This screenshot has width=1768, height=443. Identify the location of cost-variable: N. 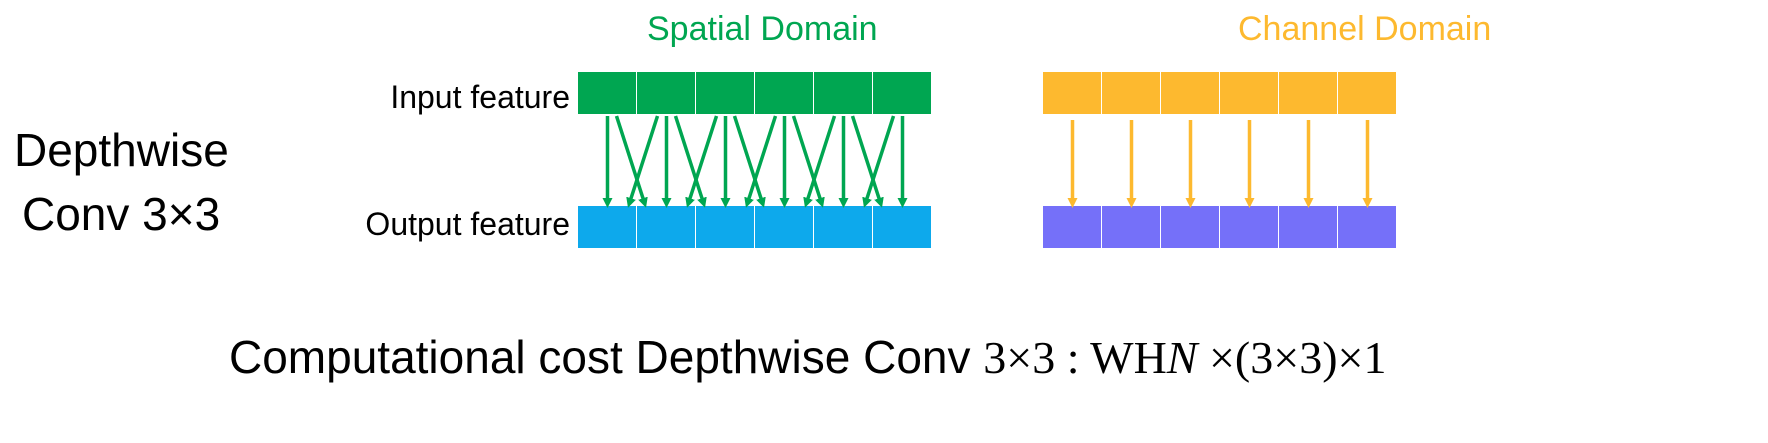
(1182, 357).